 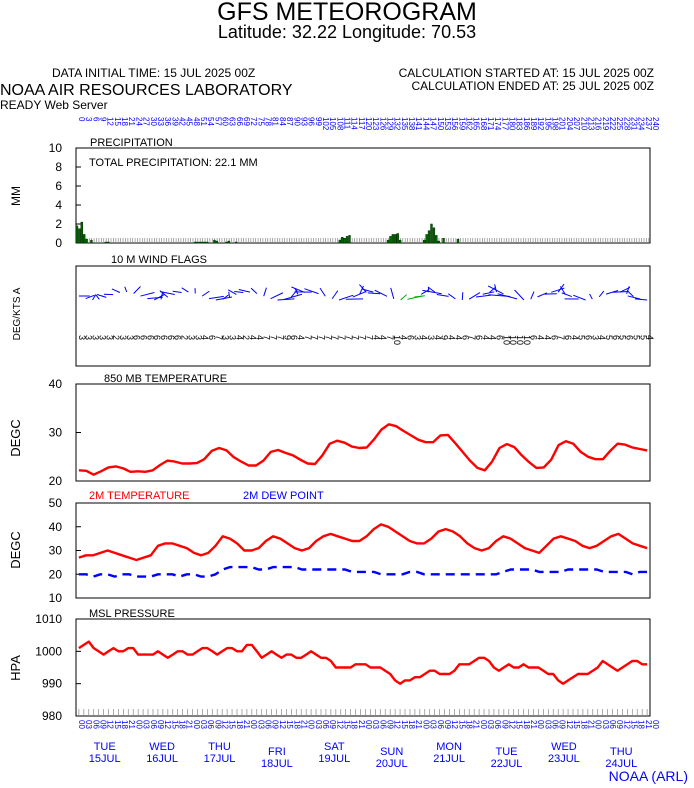 I want to click on forecast-hour-label: 216, so click(x=598, y=124).